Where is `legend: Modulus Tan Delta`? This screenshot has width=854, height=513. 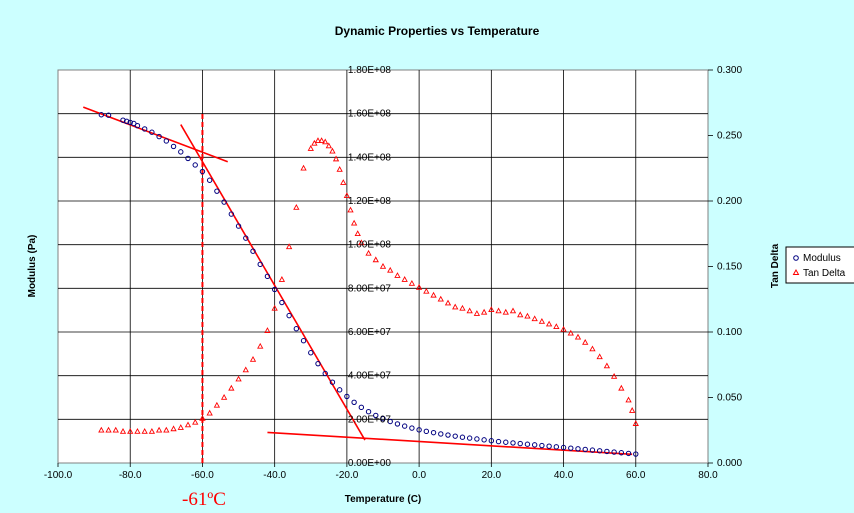
legend: Modulus Tan Delta is located at coordinates (819, 265).